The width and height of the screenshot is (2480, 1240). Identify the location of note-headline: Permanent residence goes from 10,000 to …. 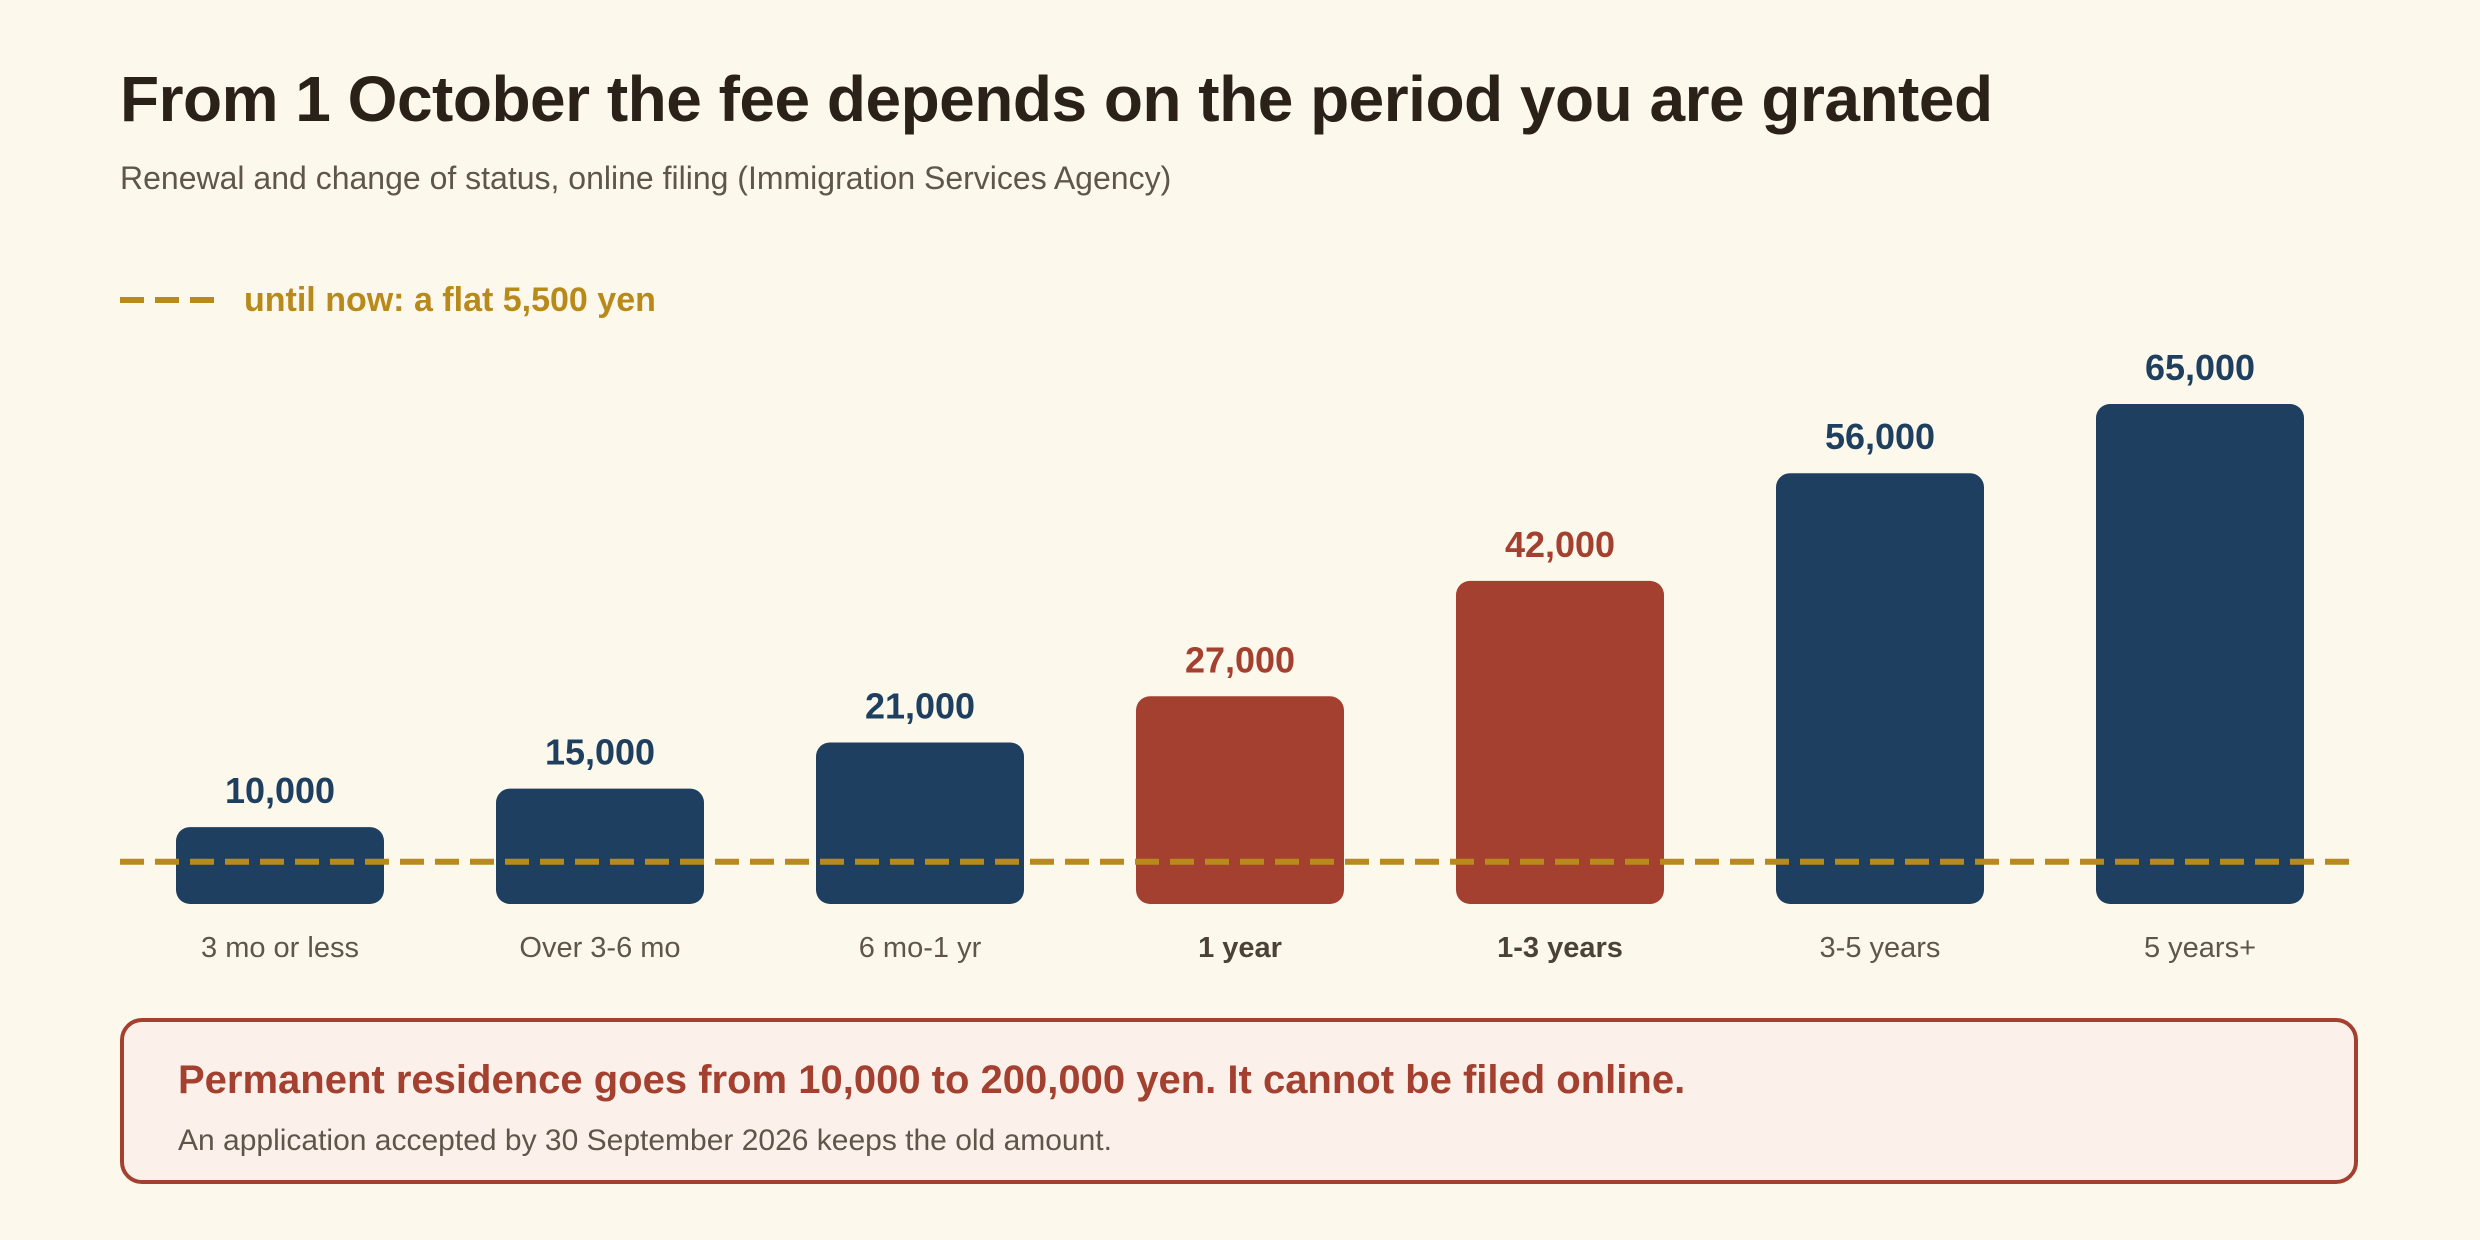
(932, 1080).